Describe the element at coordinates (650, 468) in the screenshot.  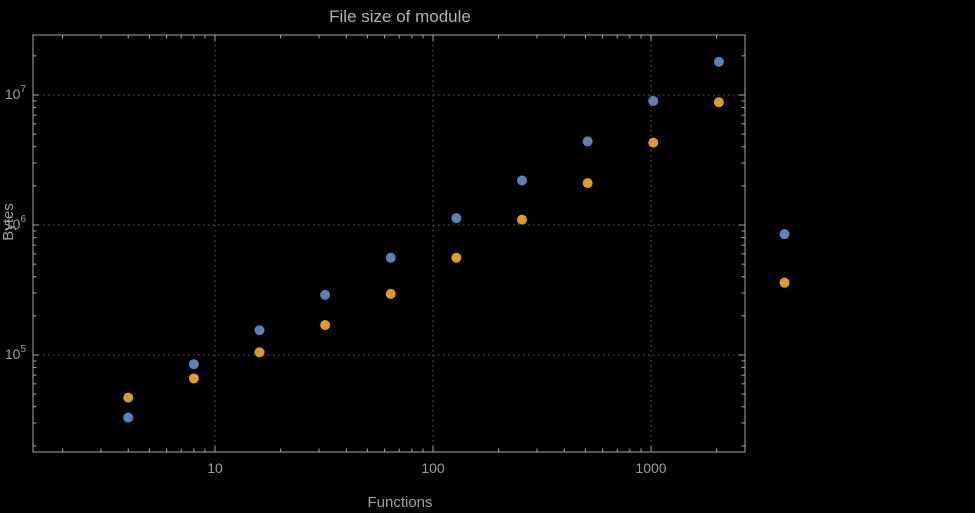
I see `x-tick-label: 1000` at that location.